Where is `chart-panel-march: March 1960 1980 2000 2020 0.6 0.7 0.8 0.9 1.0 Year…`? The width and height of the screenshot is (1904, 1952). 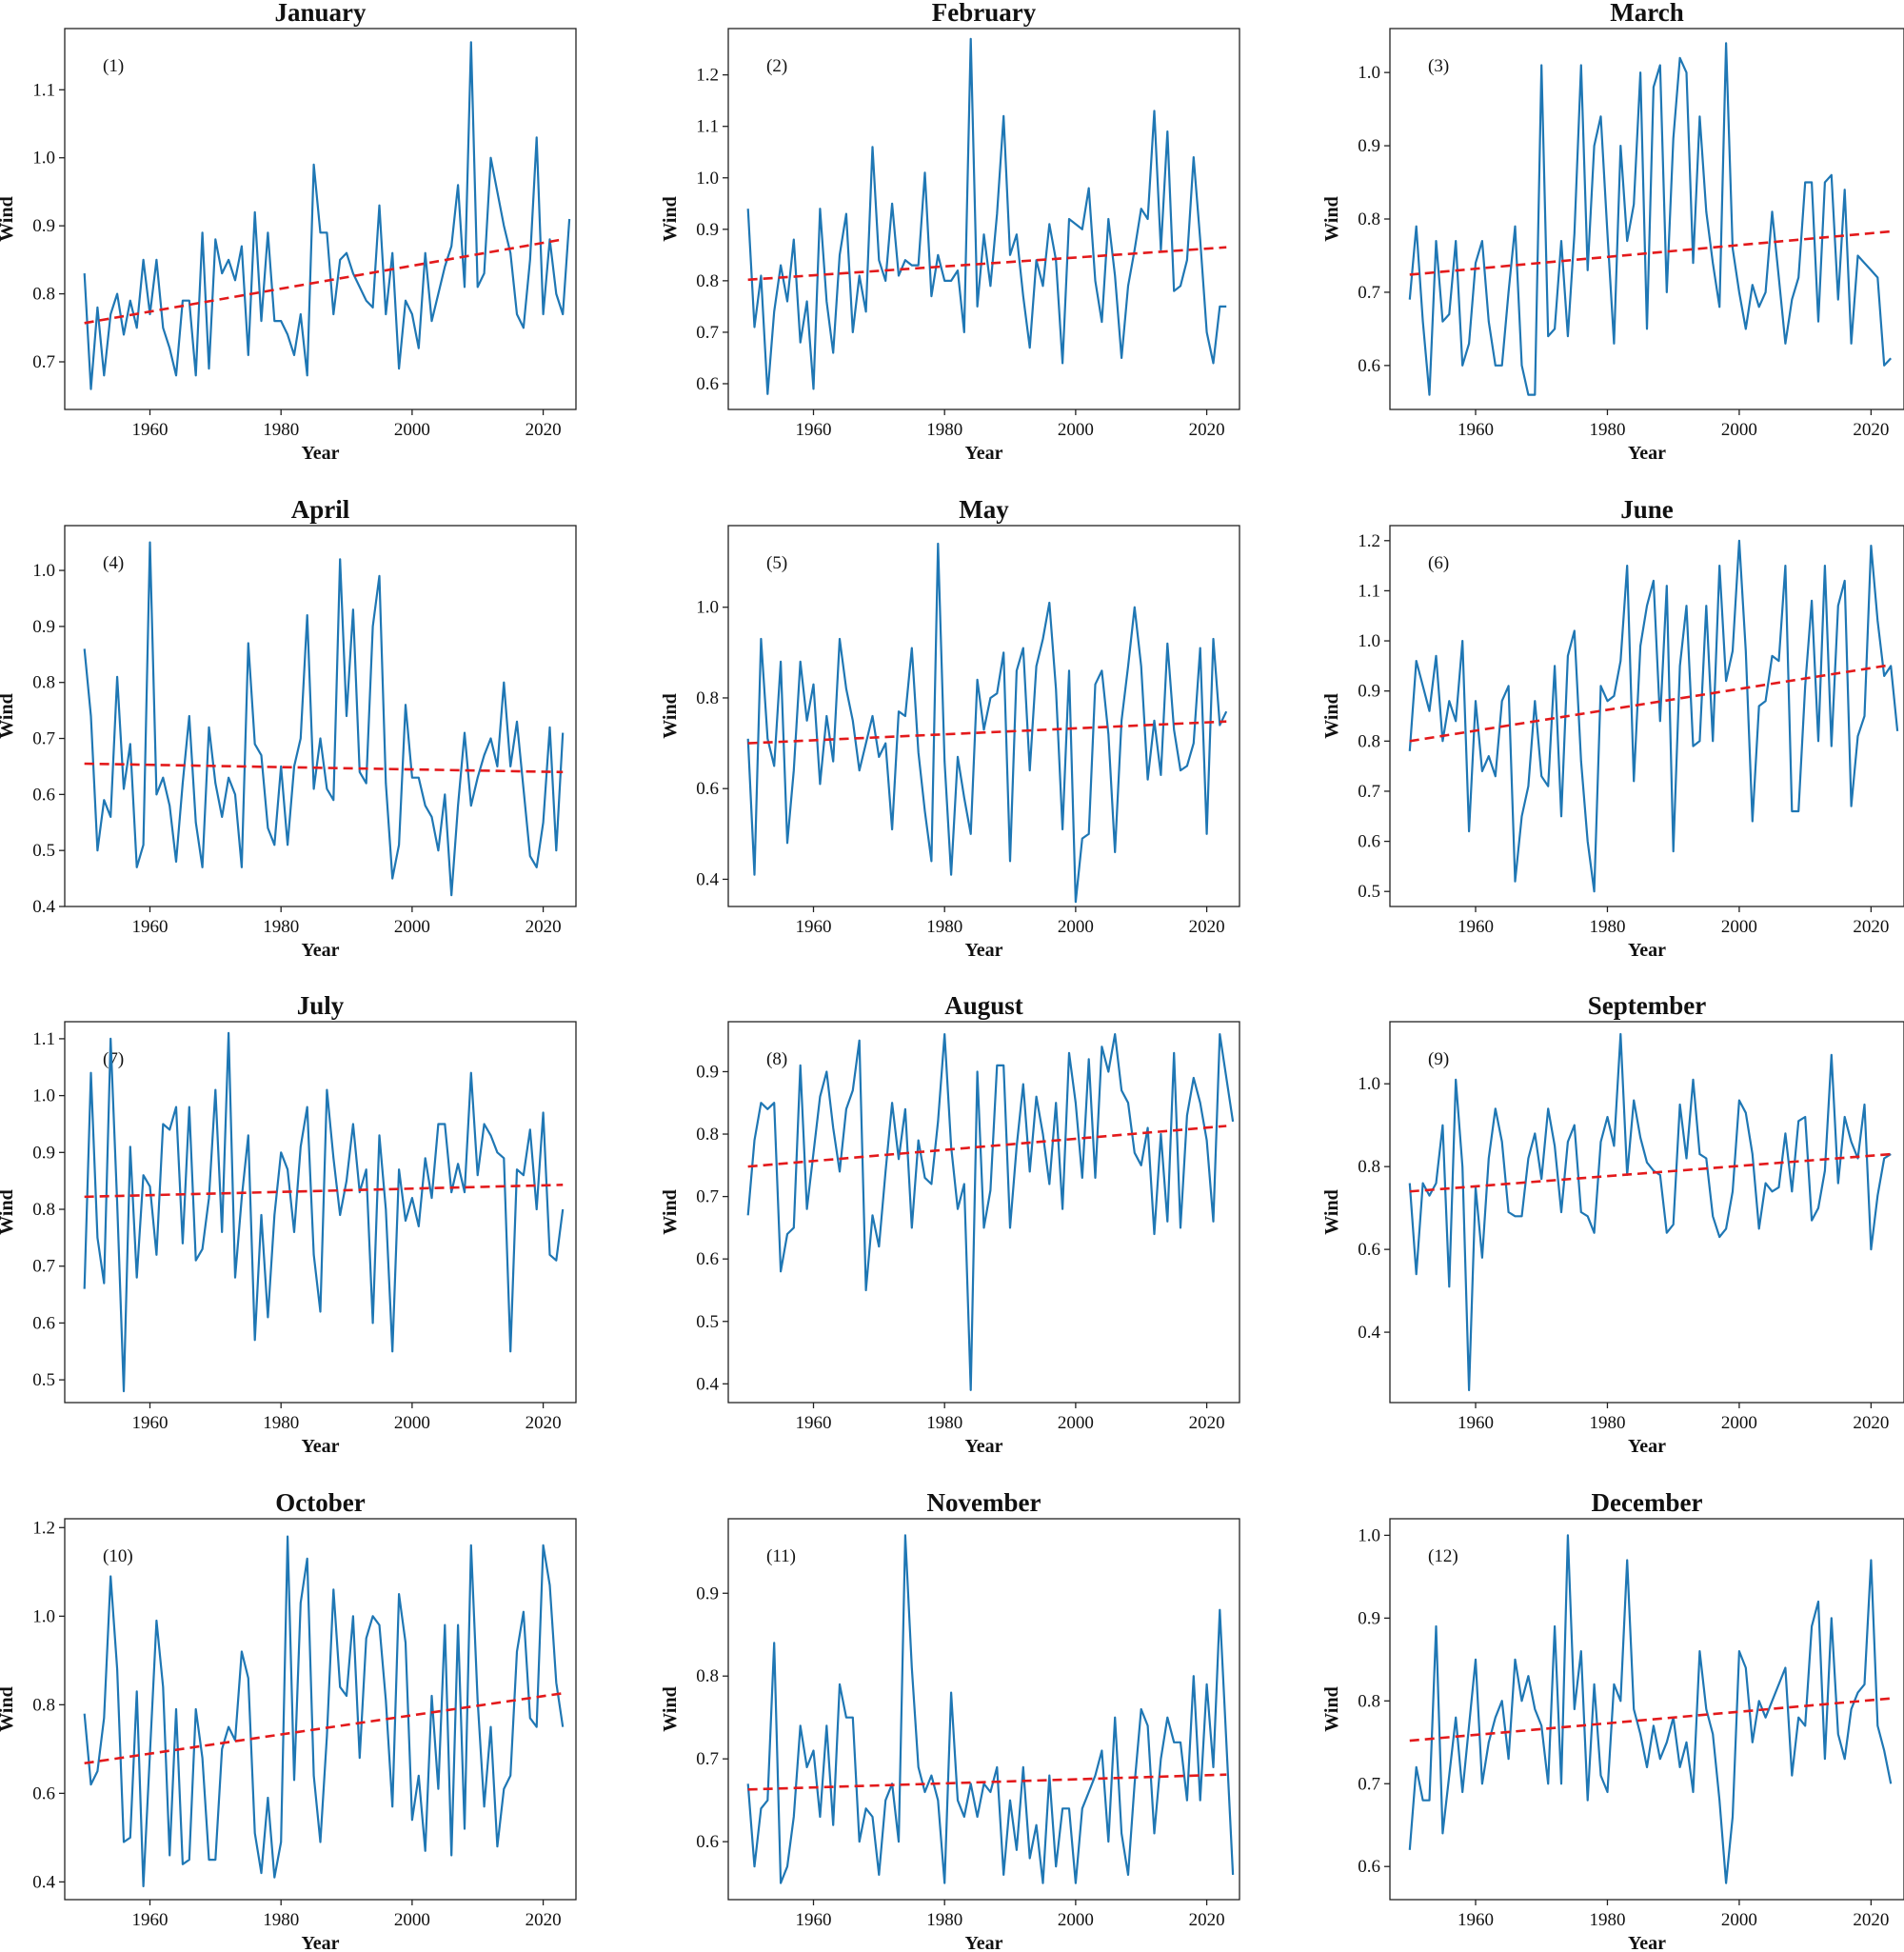
chart-panel-march: March 1960 1980 2000 2020 0.6 0.7 0.8 0.9 1.0 Year… is located at coordinates (1612, 232).